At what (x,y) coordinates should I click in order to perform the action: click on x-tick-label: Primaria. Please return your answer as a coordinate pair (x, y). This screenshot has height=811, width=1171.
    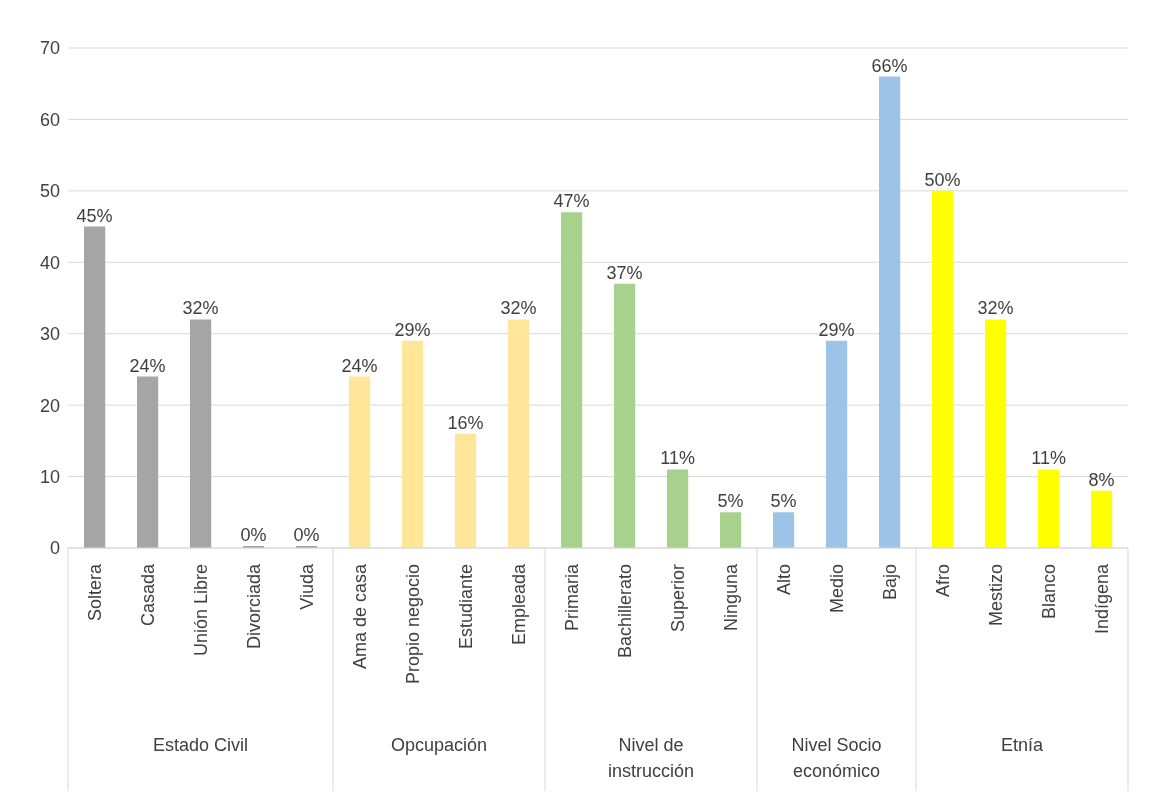
    Looking at the image, I should click on (571, 597).